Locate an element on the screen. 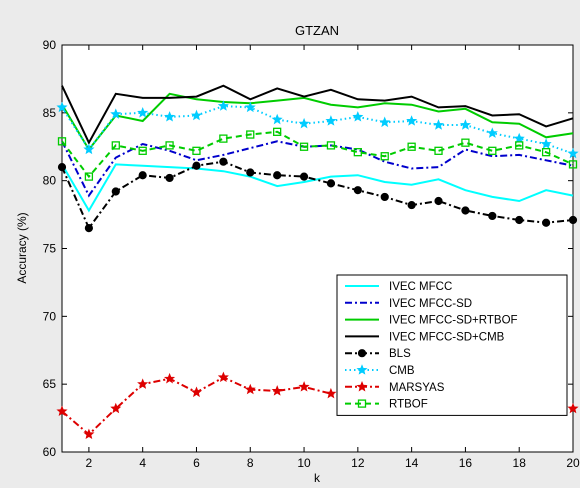 This screenshot has width=580, height=488. x-tick-label: 20 is located at coordinates (573, 463).